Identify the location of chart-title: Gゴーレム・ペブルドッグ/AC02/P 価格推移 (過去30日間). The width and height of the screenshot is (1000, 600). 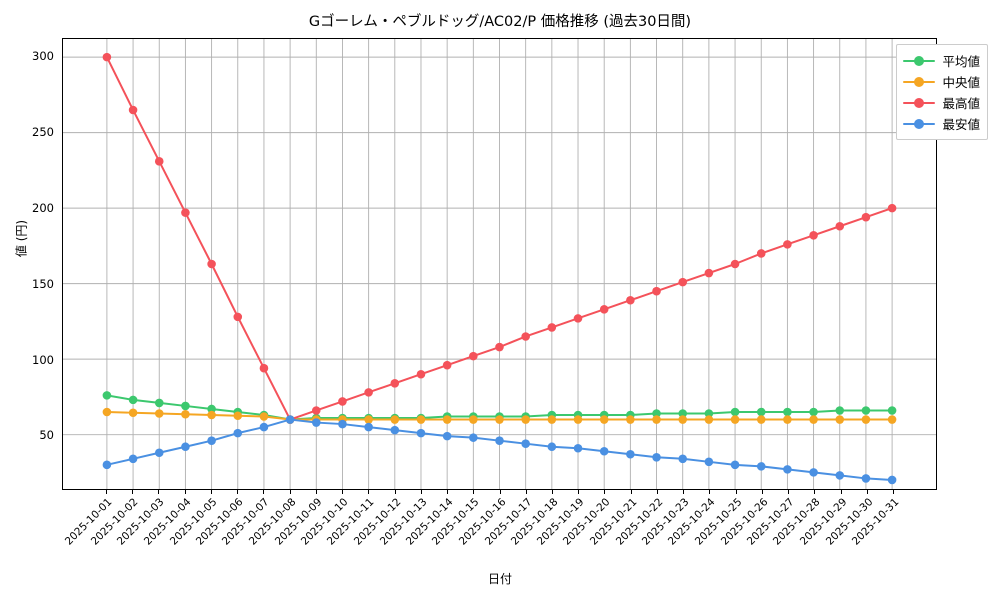
(500, 22).